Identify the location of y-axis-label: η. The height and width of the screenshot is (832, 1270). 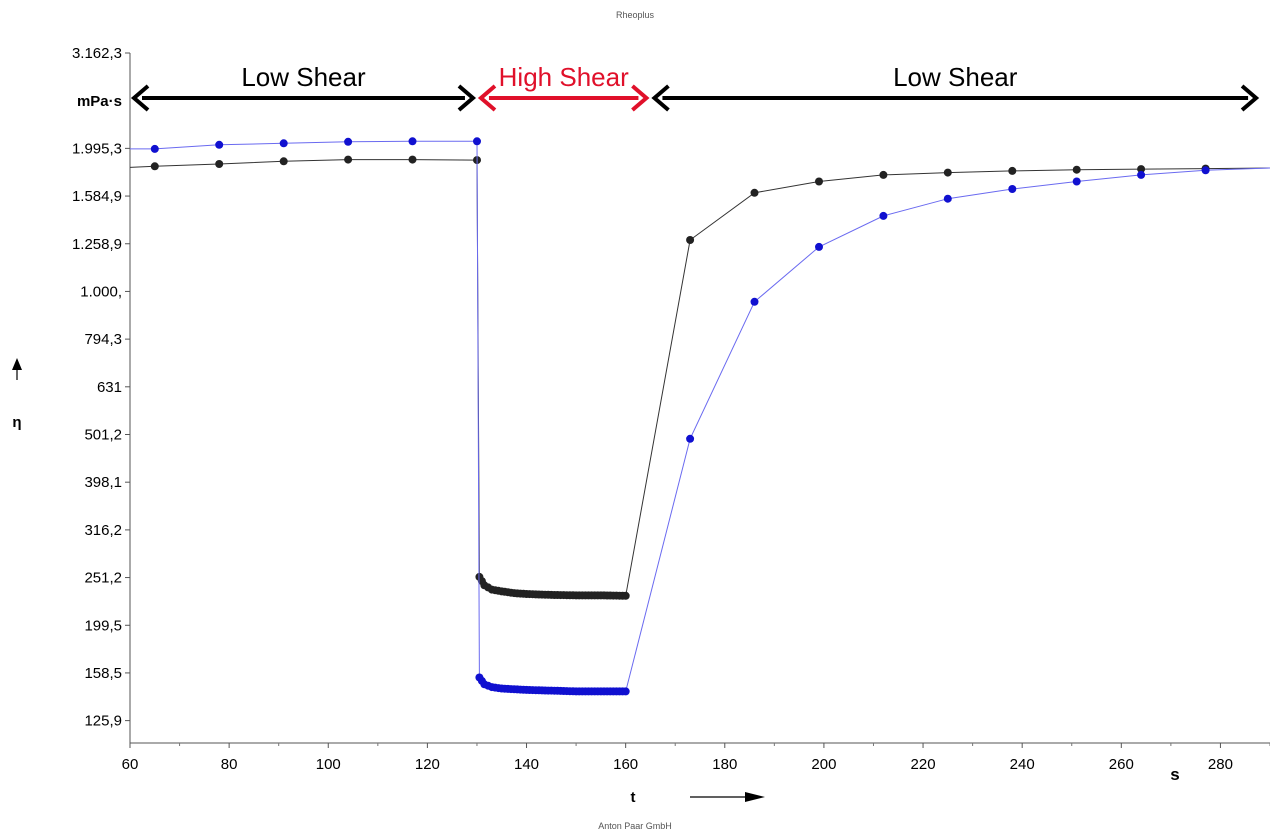
(16, 422).